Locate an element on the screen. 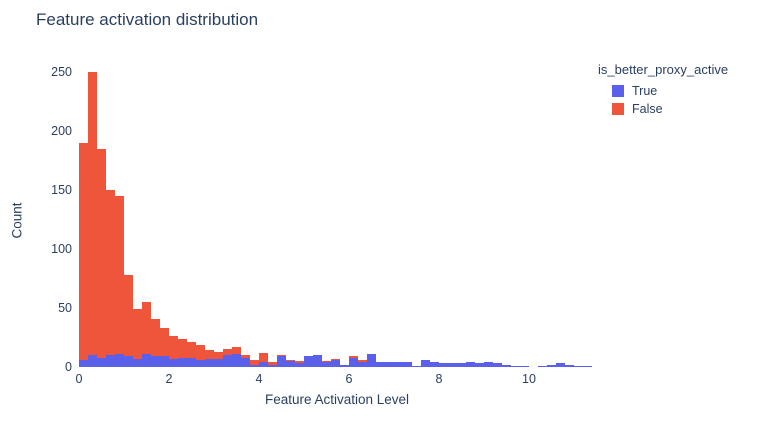  legend-item-true: True is located at coordinates (670, 91).